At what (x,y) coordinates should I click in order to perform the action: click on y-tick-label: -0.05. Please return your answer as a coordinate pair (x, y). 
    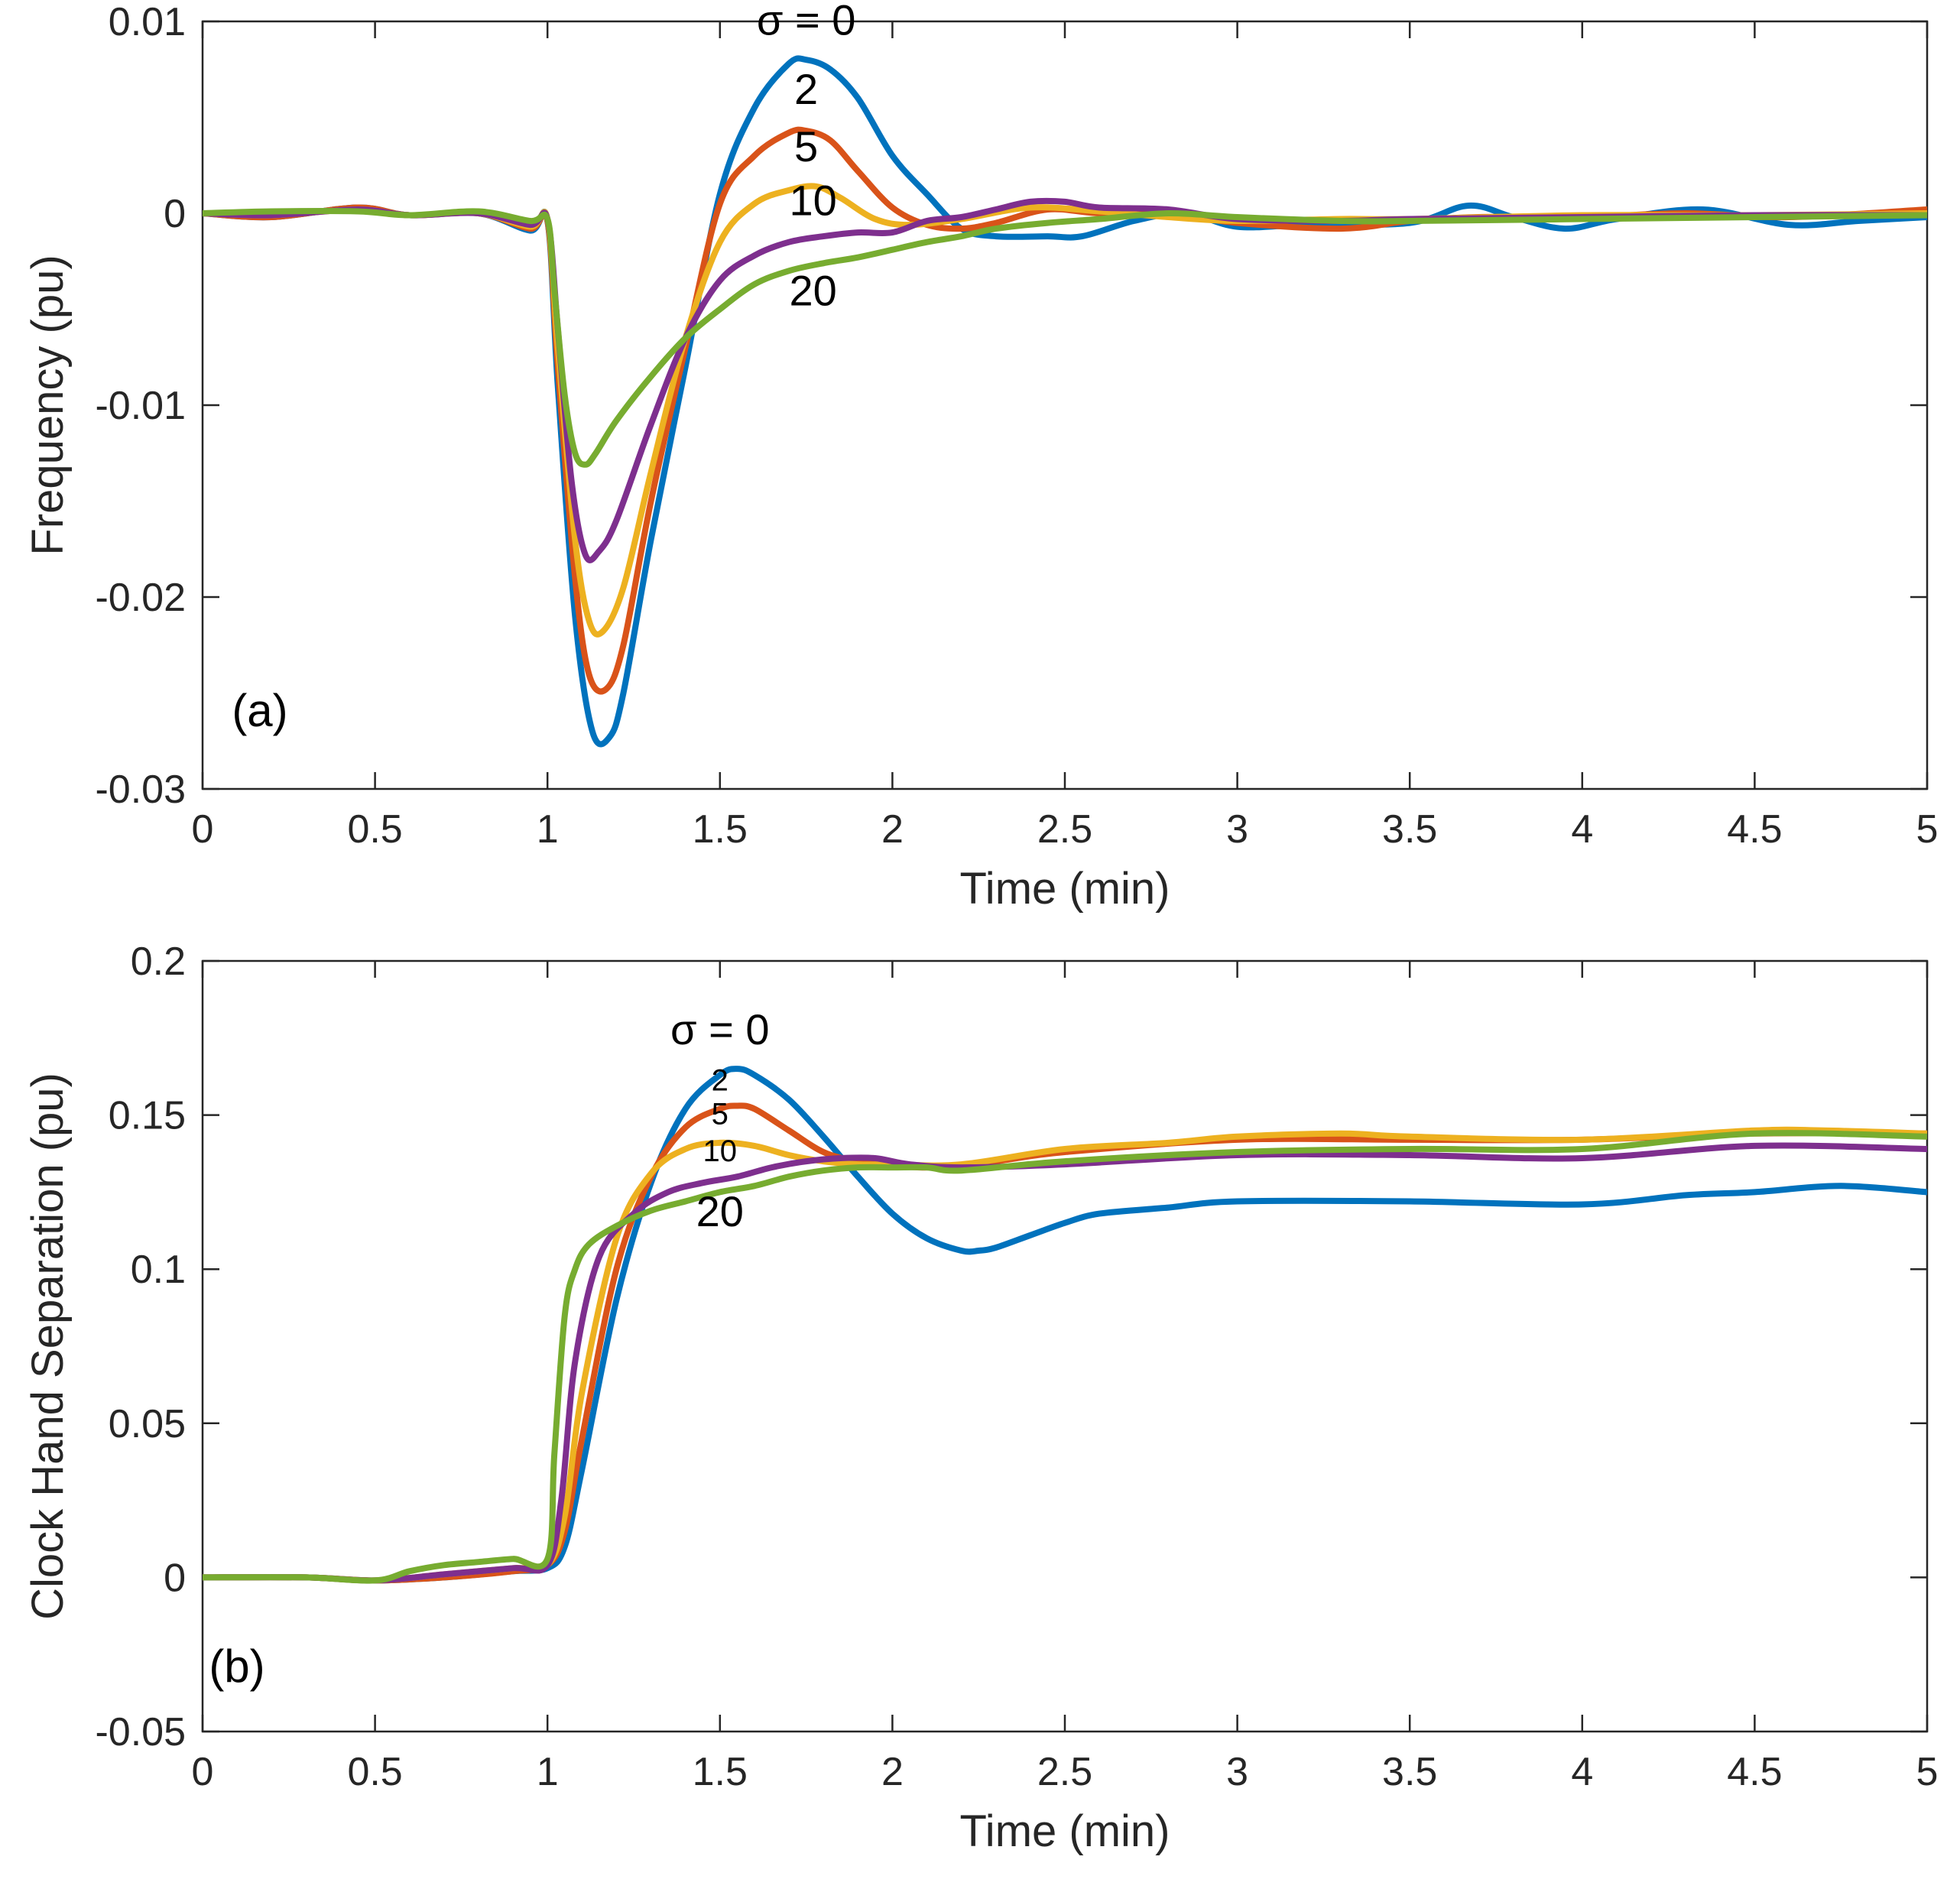
    Looking at the image, I should click on (140, 1732).